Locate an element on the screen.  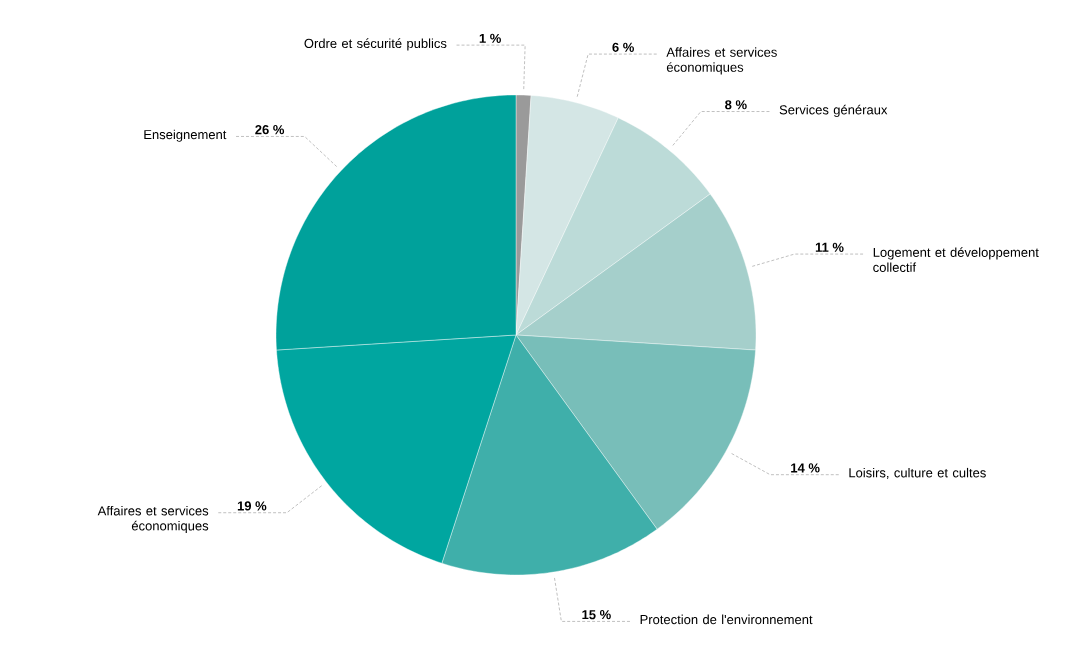
slice-label: Loisirs, culture et cultes is located at coordinates (917, 473).